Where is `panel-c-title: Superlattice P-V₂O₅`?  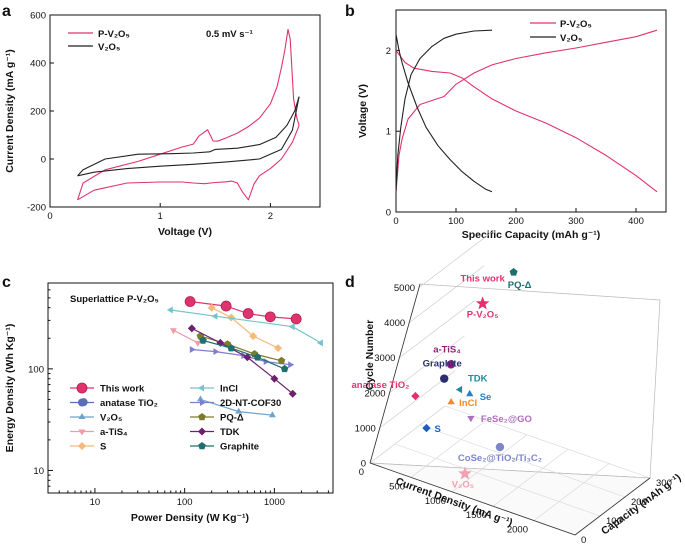
panel-c-title: Superlattice P-V₂O₅ is located at coordinates (114, 299).